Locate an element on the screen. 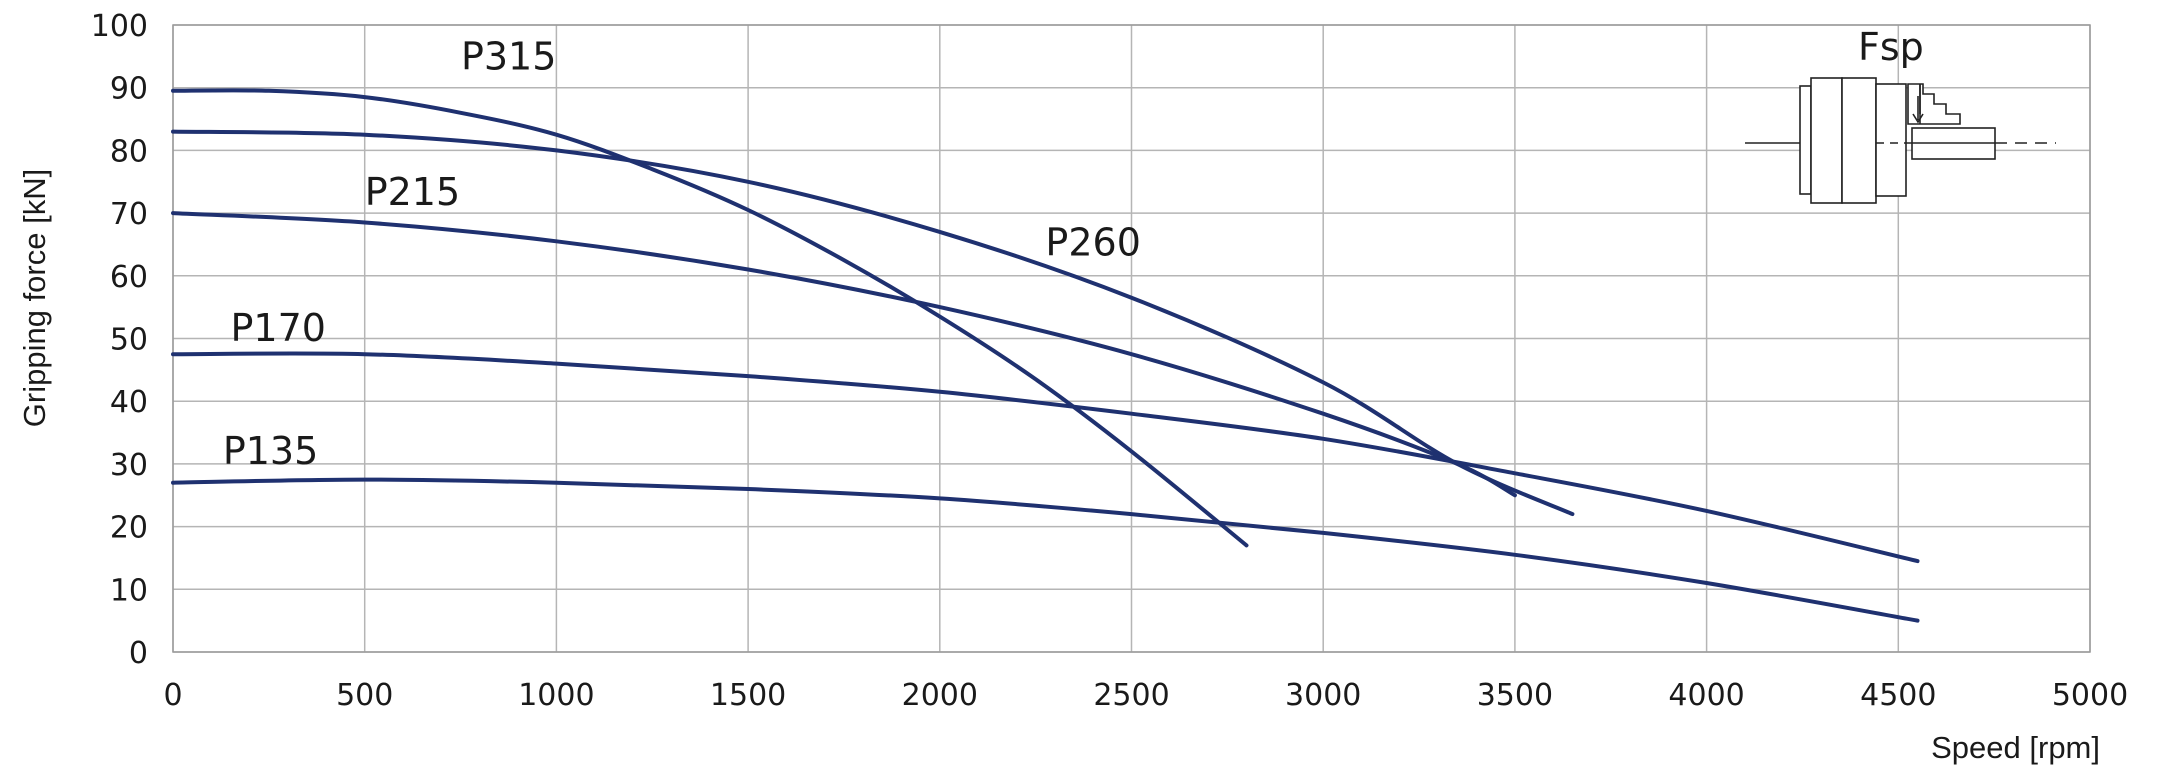 This screenshot has height=769, width=2169. series-label-p260: P260 is located at coordinates (1092, 242).